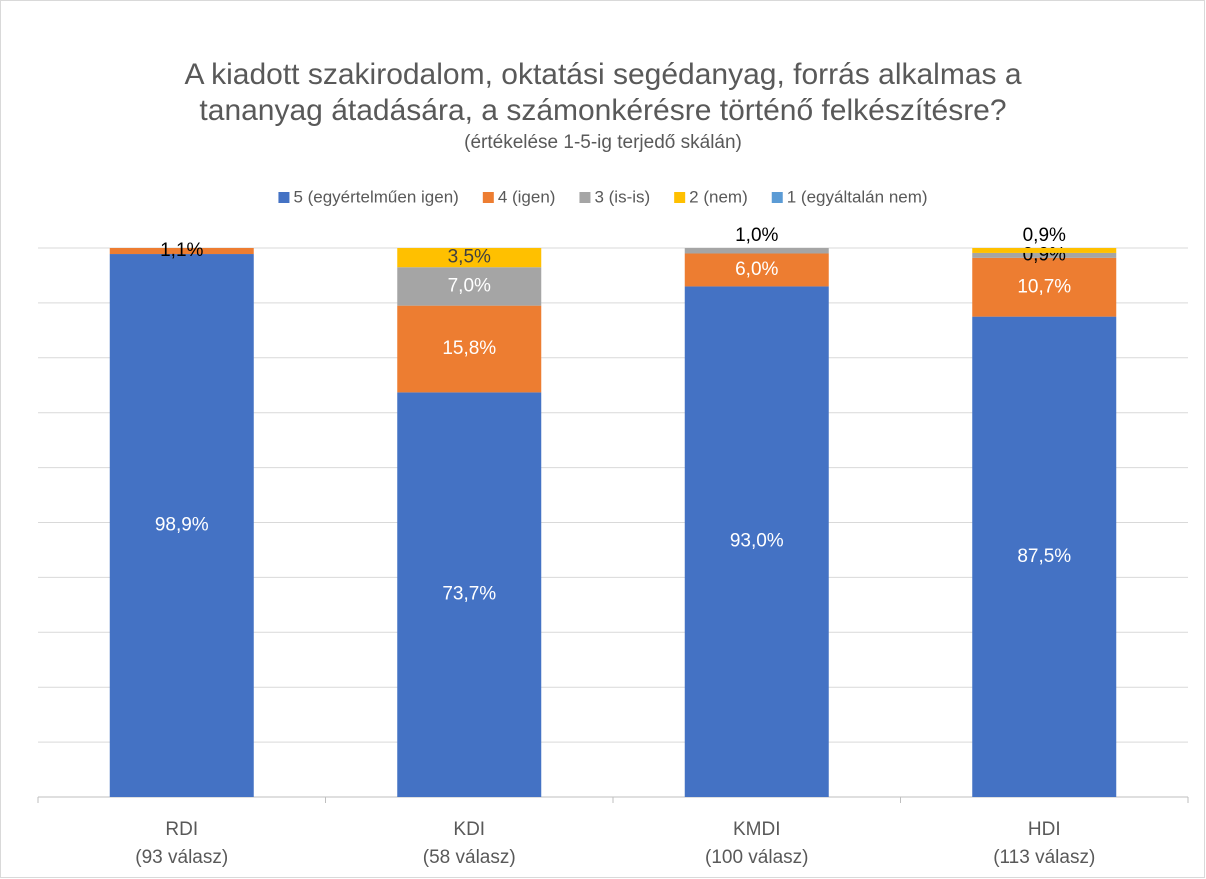 The image size is (1206, 879). What do you see at coordinates (756, 235) in the screenshot?
I see `data-label: 1,0%` at bounding box center [756, 235].